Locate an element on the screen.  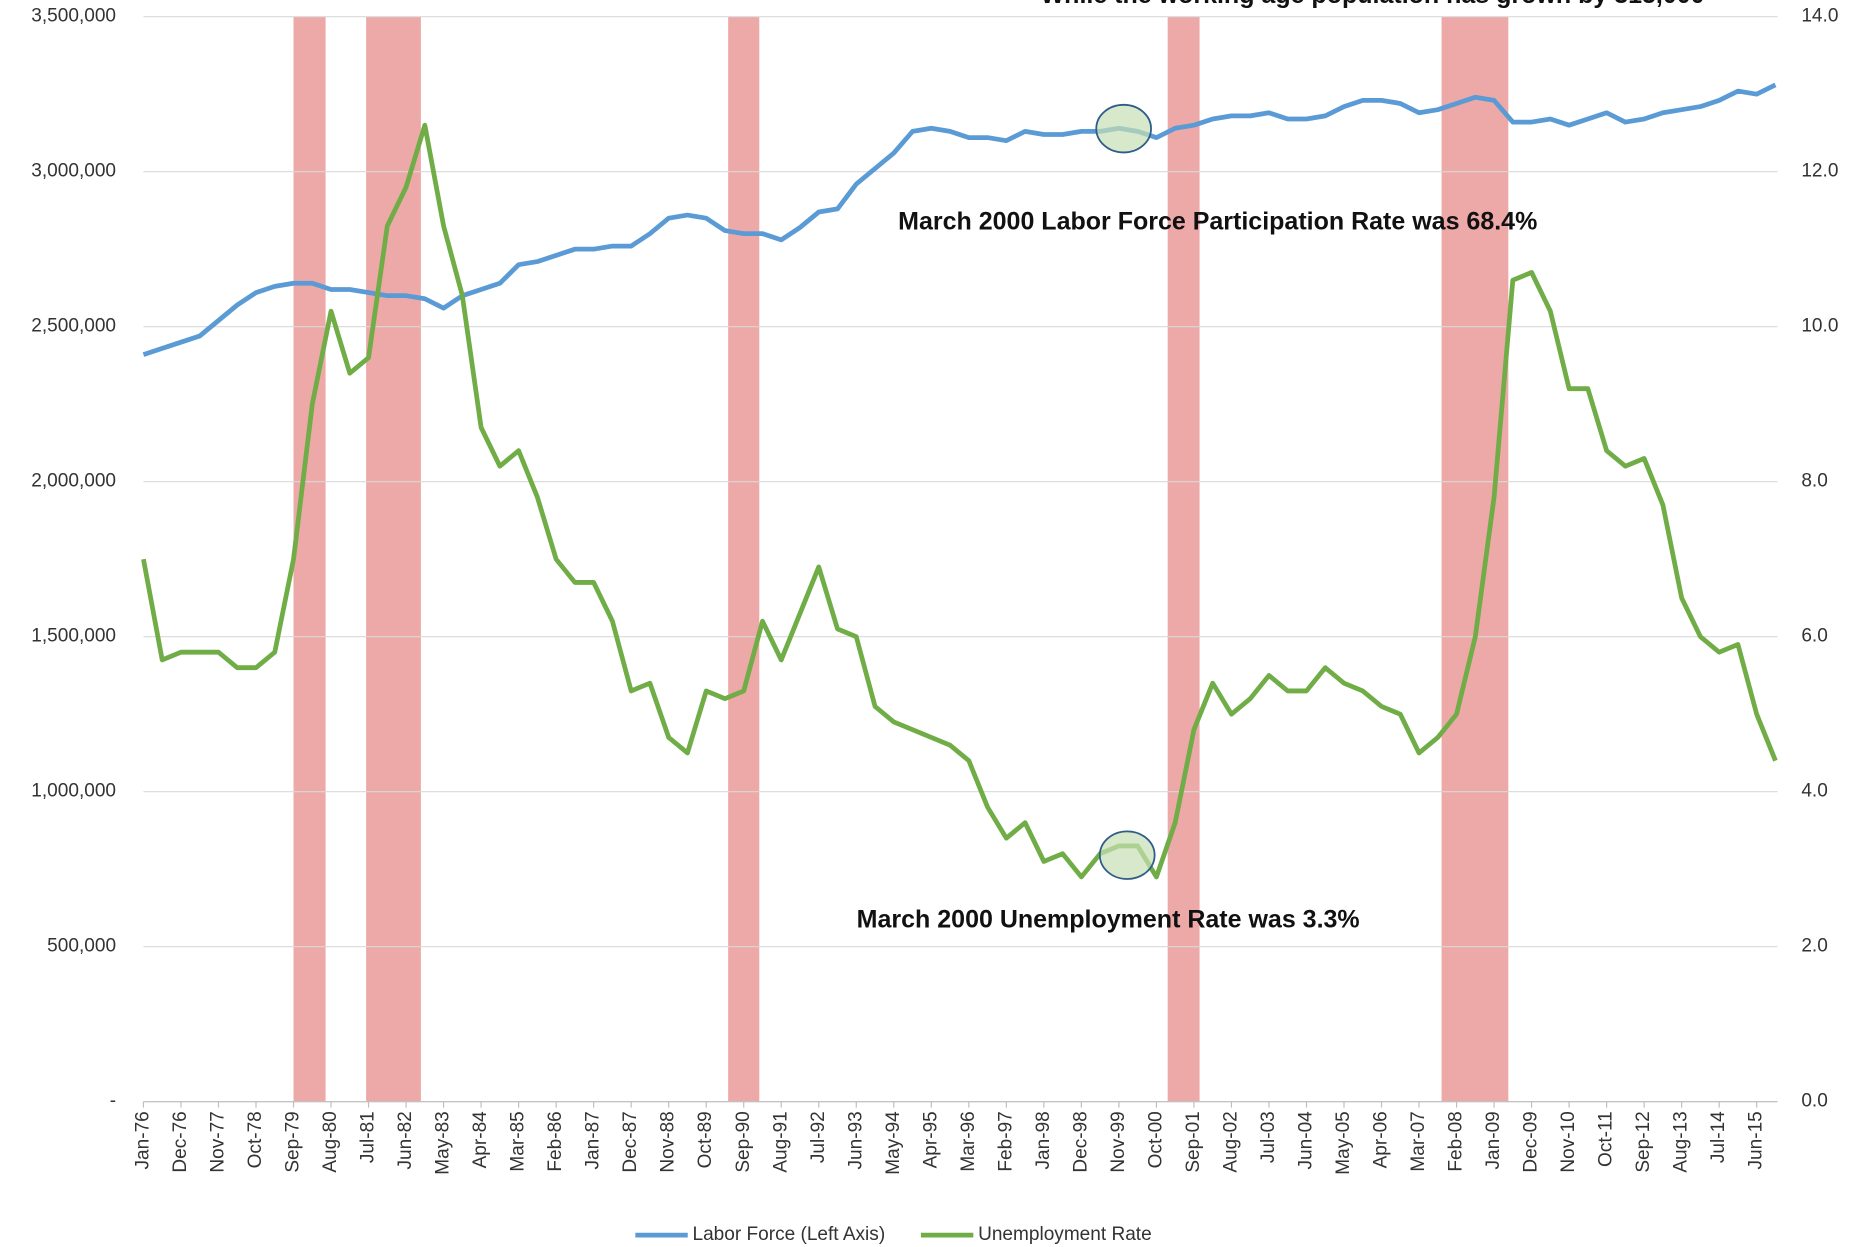
x-tick-label: Jun-04 is located at coordinates (1306, 1140).